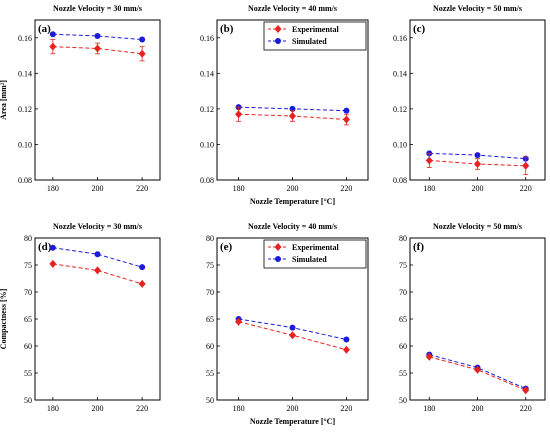  I want to click on legend-box, so click(315, 36).